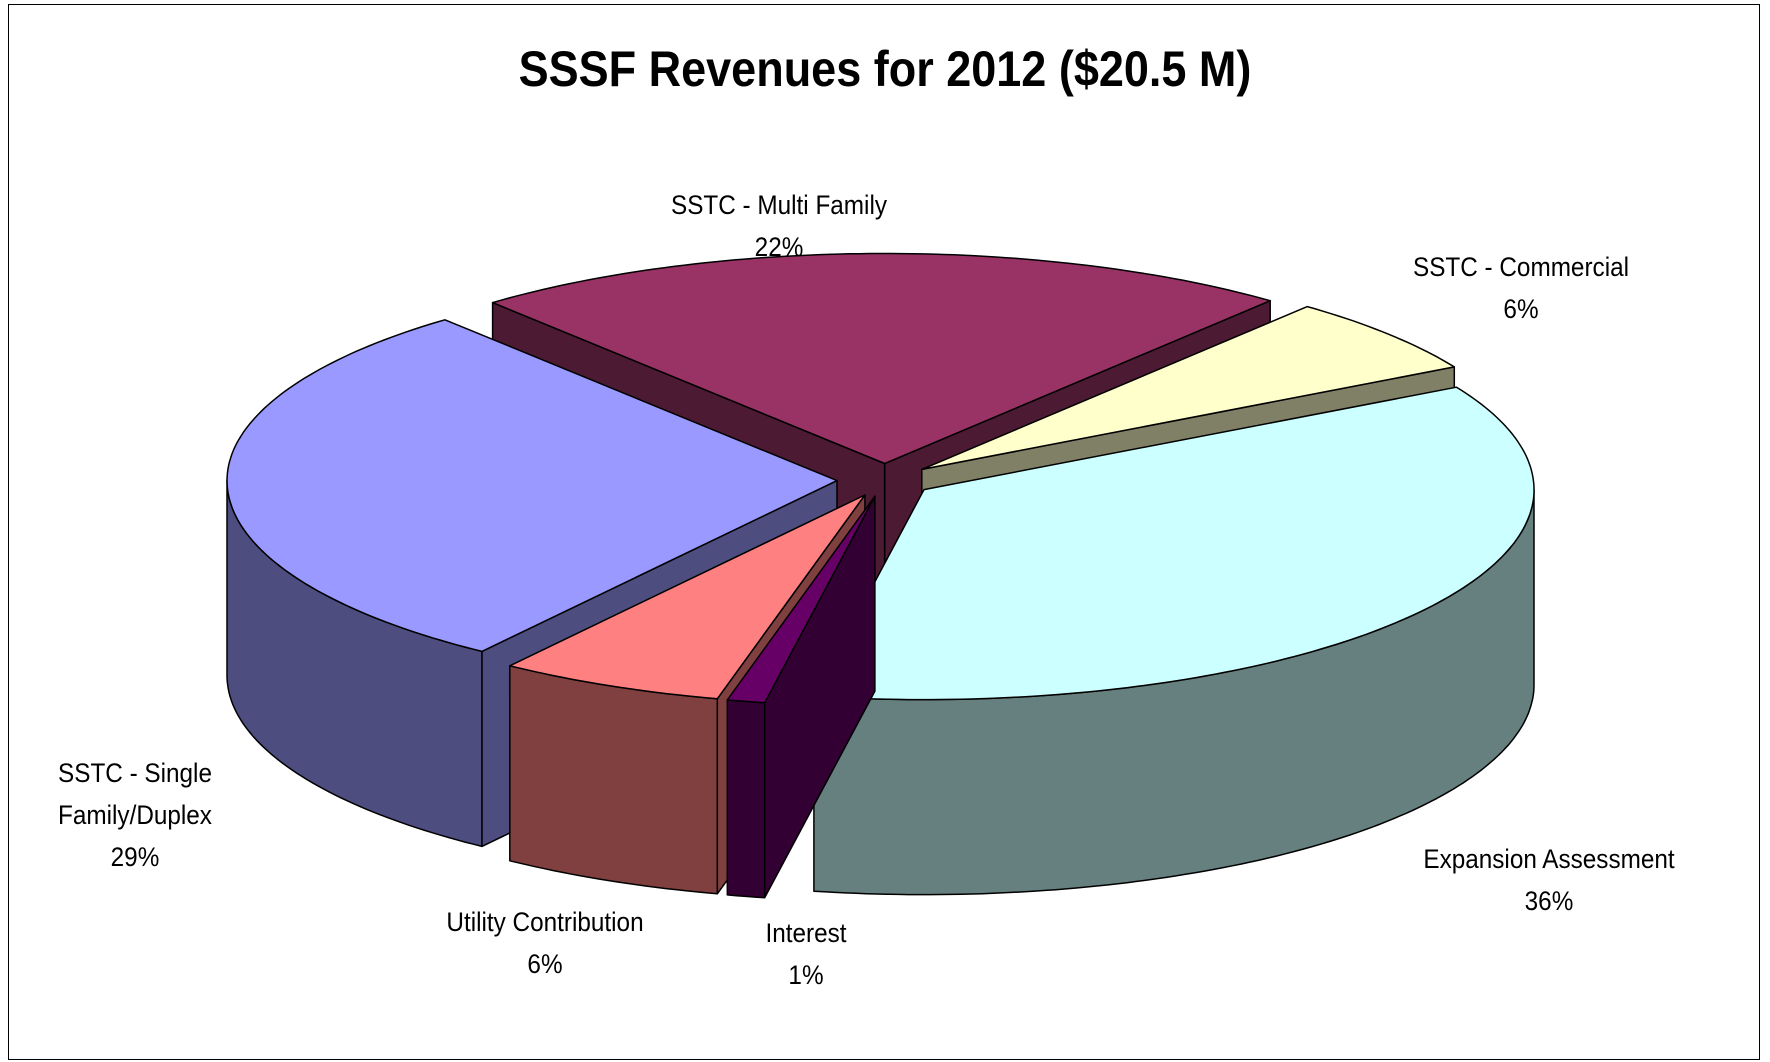 This screenshot has width=1770, height=1062. What do you see at coordinates (1549, 859) in the screenshot?
I see `category-label: Expansion Assessment` at bounding box center [1549, 859].